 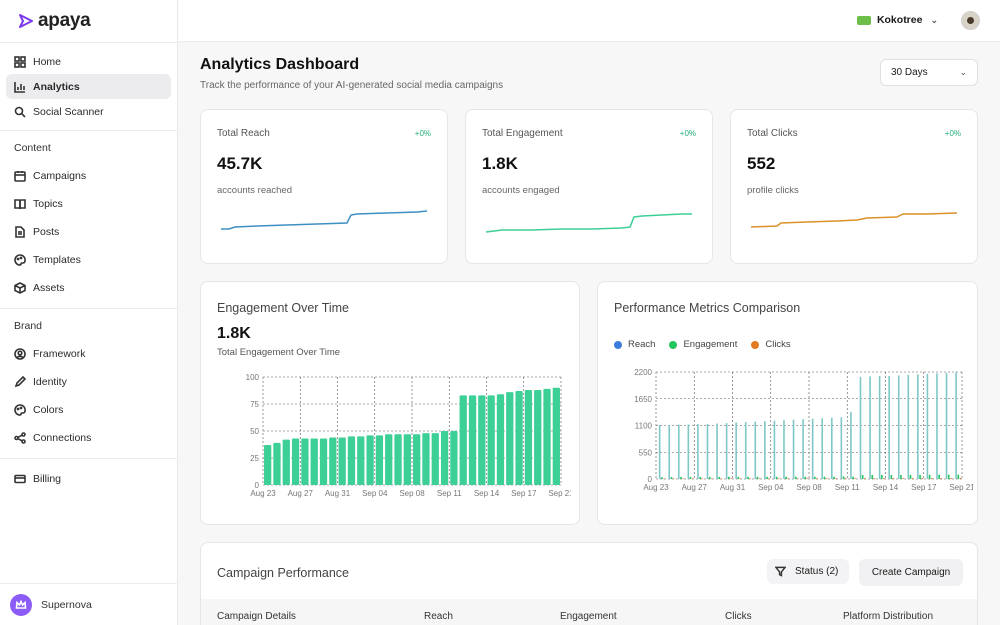 What do you see at coordinates (88, 86) in the screenshot?
I see `sidebar-item-analytics: Analytics` at bounding box center [88, 86].